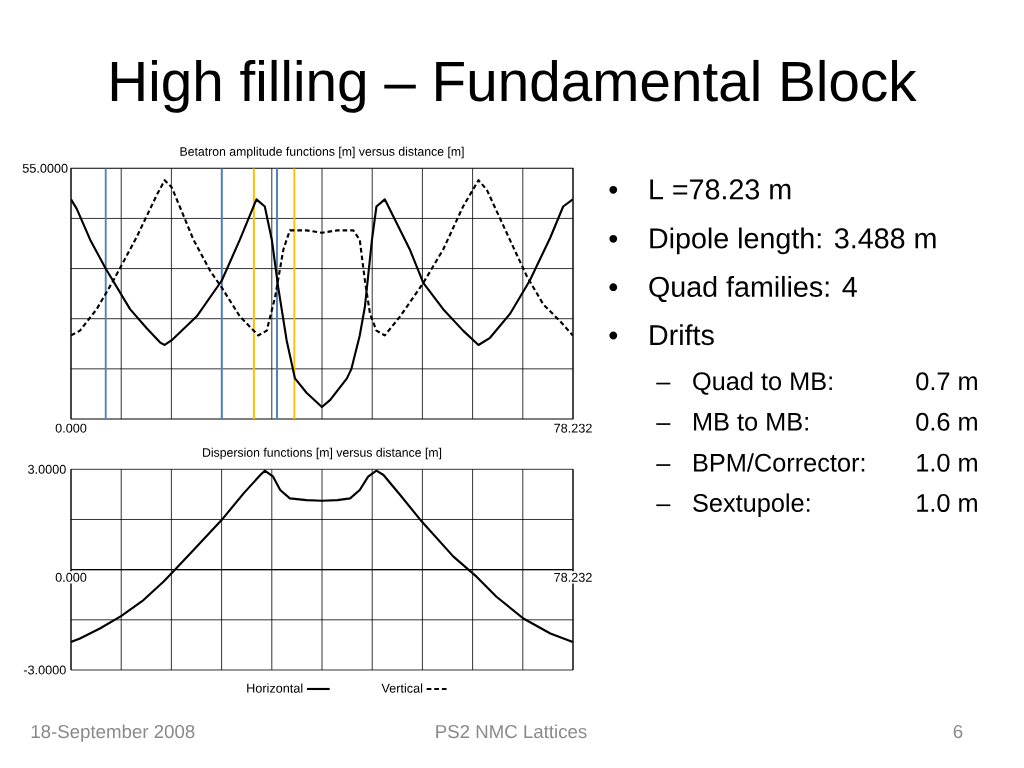 This screenshot has width=1024, height=768. Describe the element at coordinates (946, 421) in the screenshot. I see `text: 0.6 m` at that location.